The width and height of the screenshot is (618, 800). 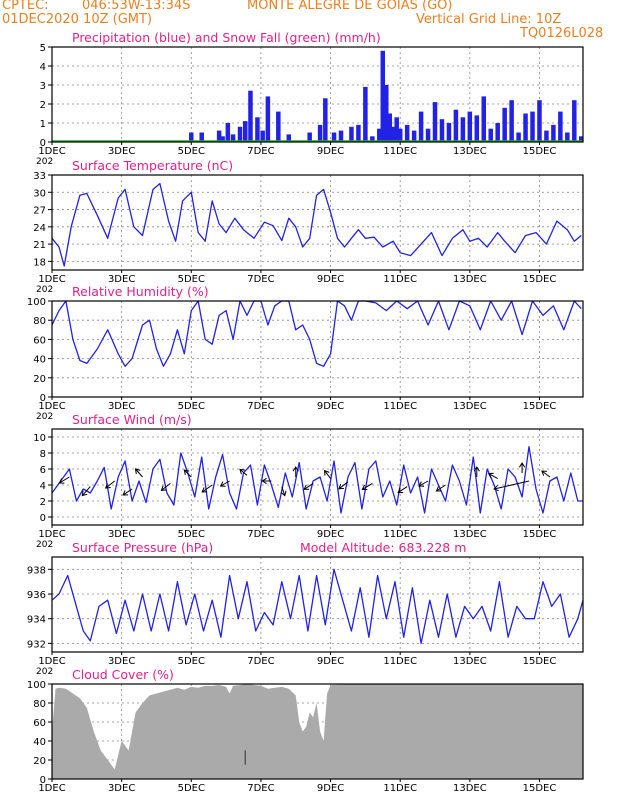 What do you see at coordinates (260, 534) in the screenshot?
I see `wind-xtick-label: 7DEC` at bounding box center [260, 534].